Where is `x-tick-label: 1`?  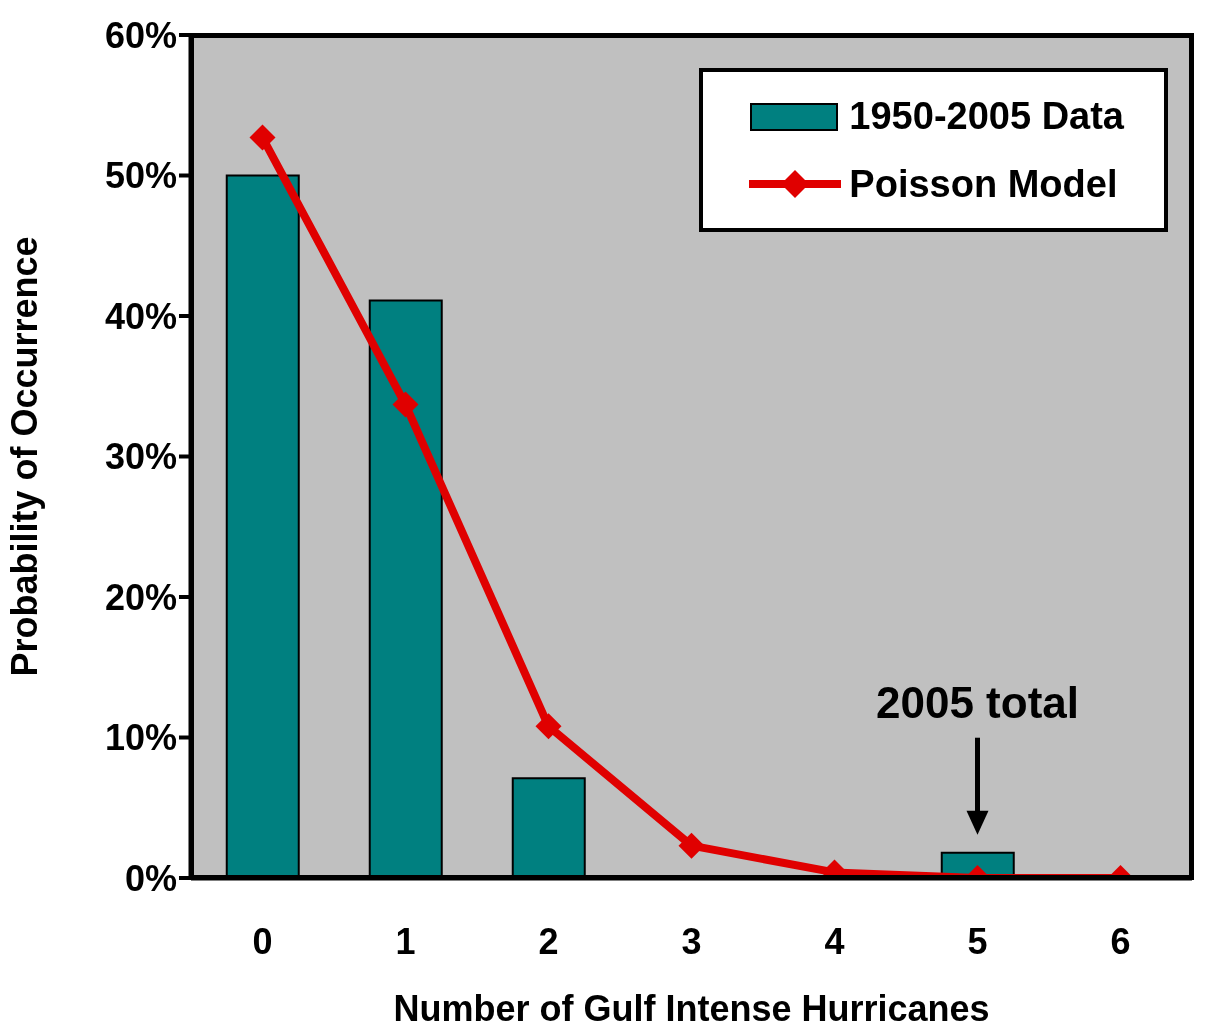
x-tick-label: 1 is located at coordinates (405, 941).